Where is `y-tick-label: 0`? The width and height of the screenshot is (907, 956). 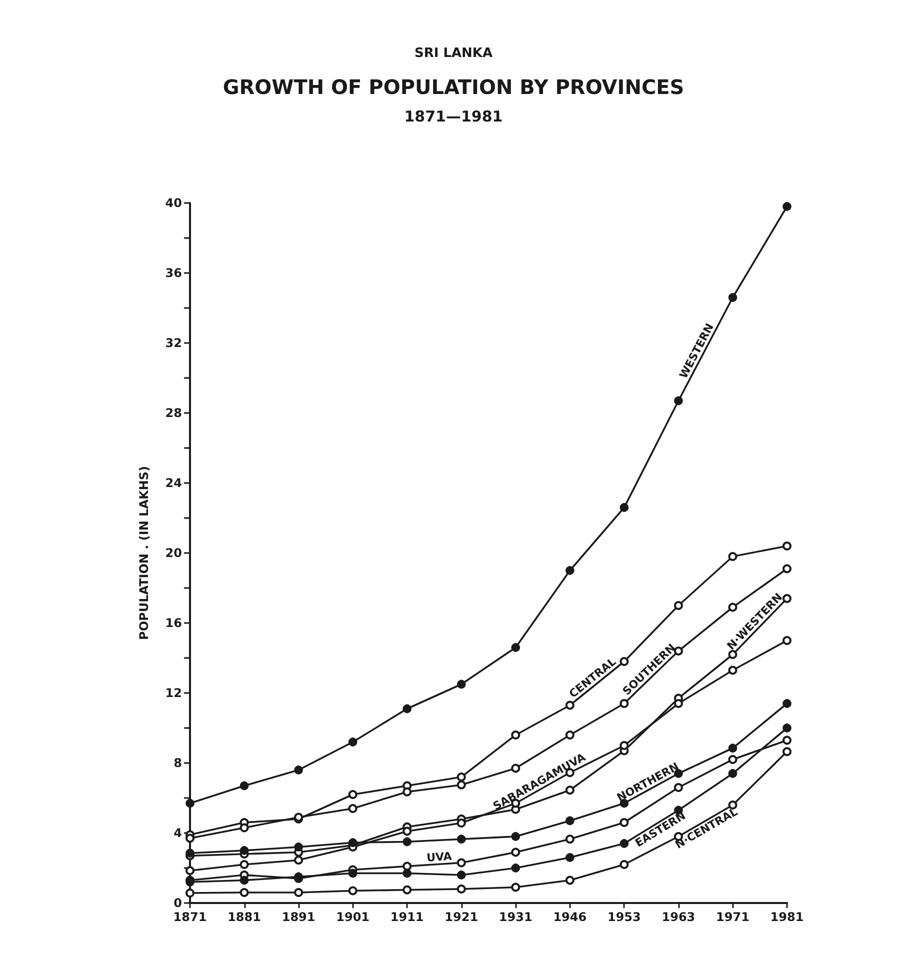 y-tick-label: 0 is located at coordinates (178, 903).